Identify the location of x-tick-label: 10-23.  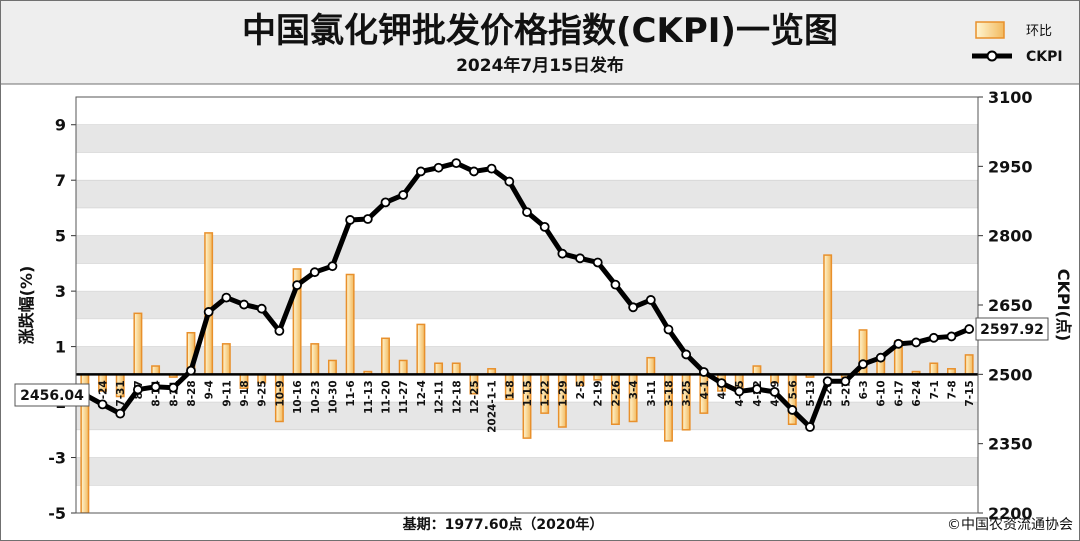
(316, 397).